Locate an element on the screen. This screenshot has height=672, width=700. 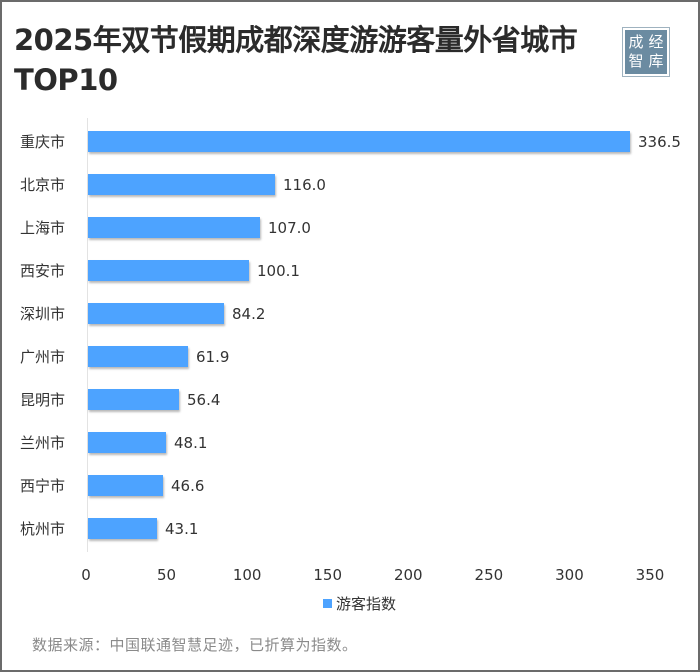
category-label: 上海市 is located at coordinates (43, 228).